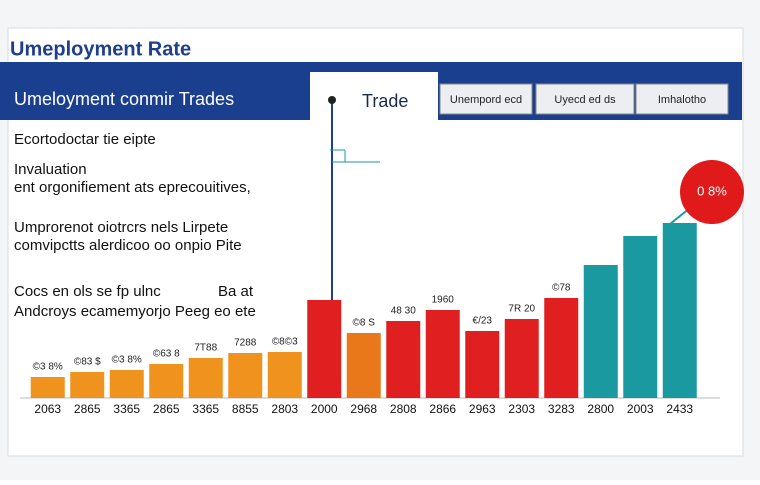  I want to click on bar-note: 1960, so click(443, 300).